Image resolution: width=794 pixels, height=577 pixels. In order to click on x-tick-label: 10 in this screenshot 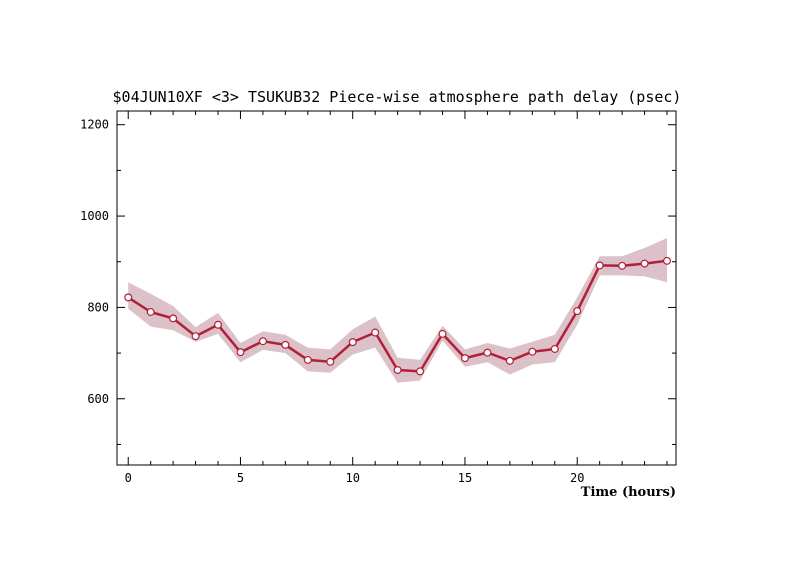, I will do `click(352, 478)`.